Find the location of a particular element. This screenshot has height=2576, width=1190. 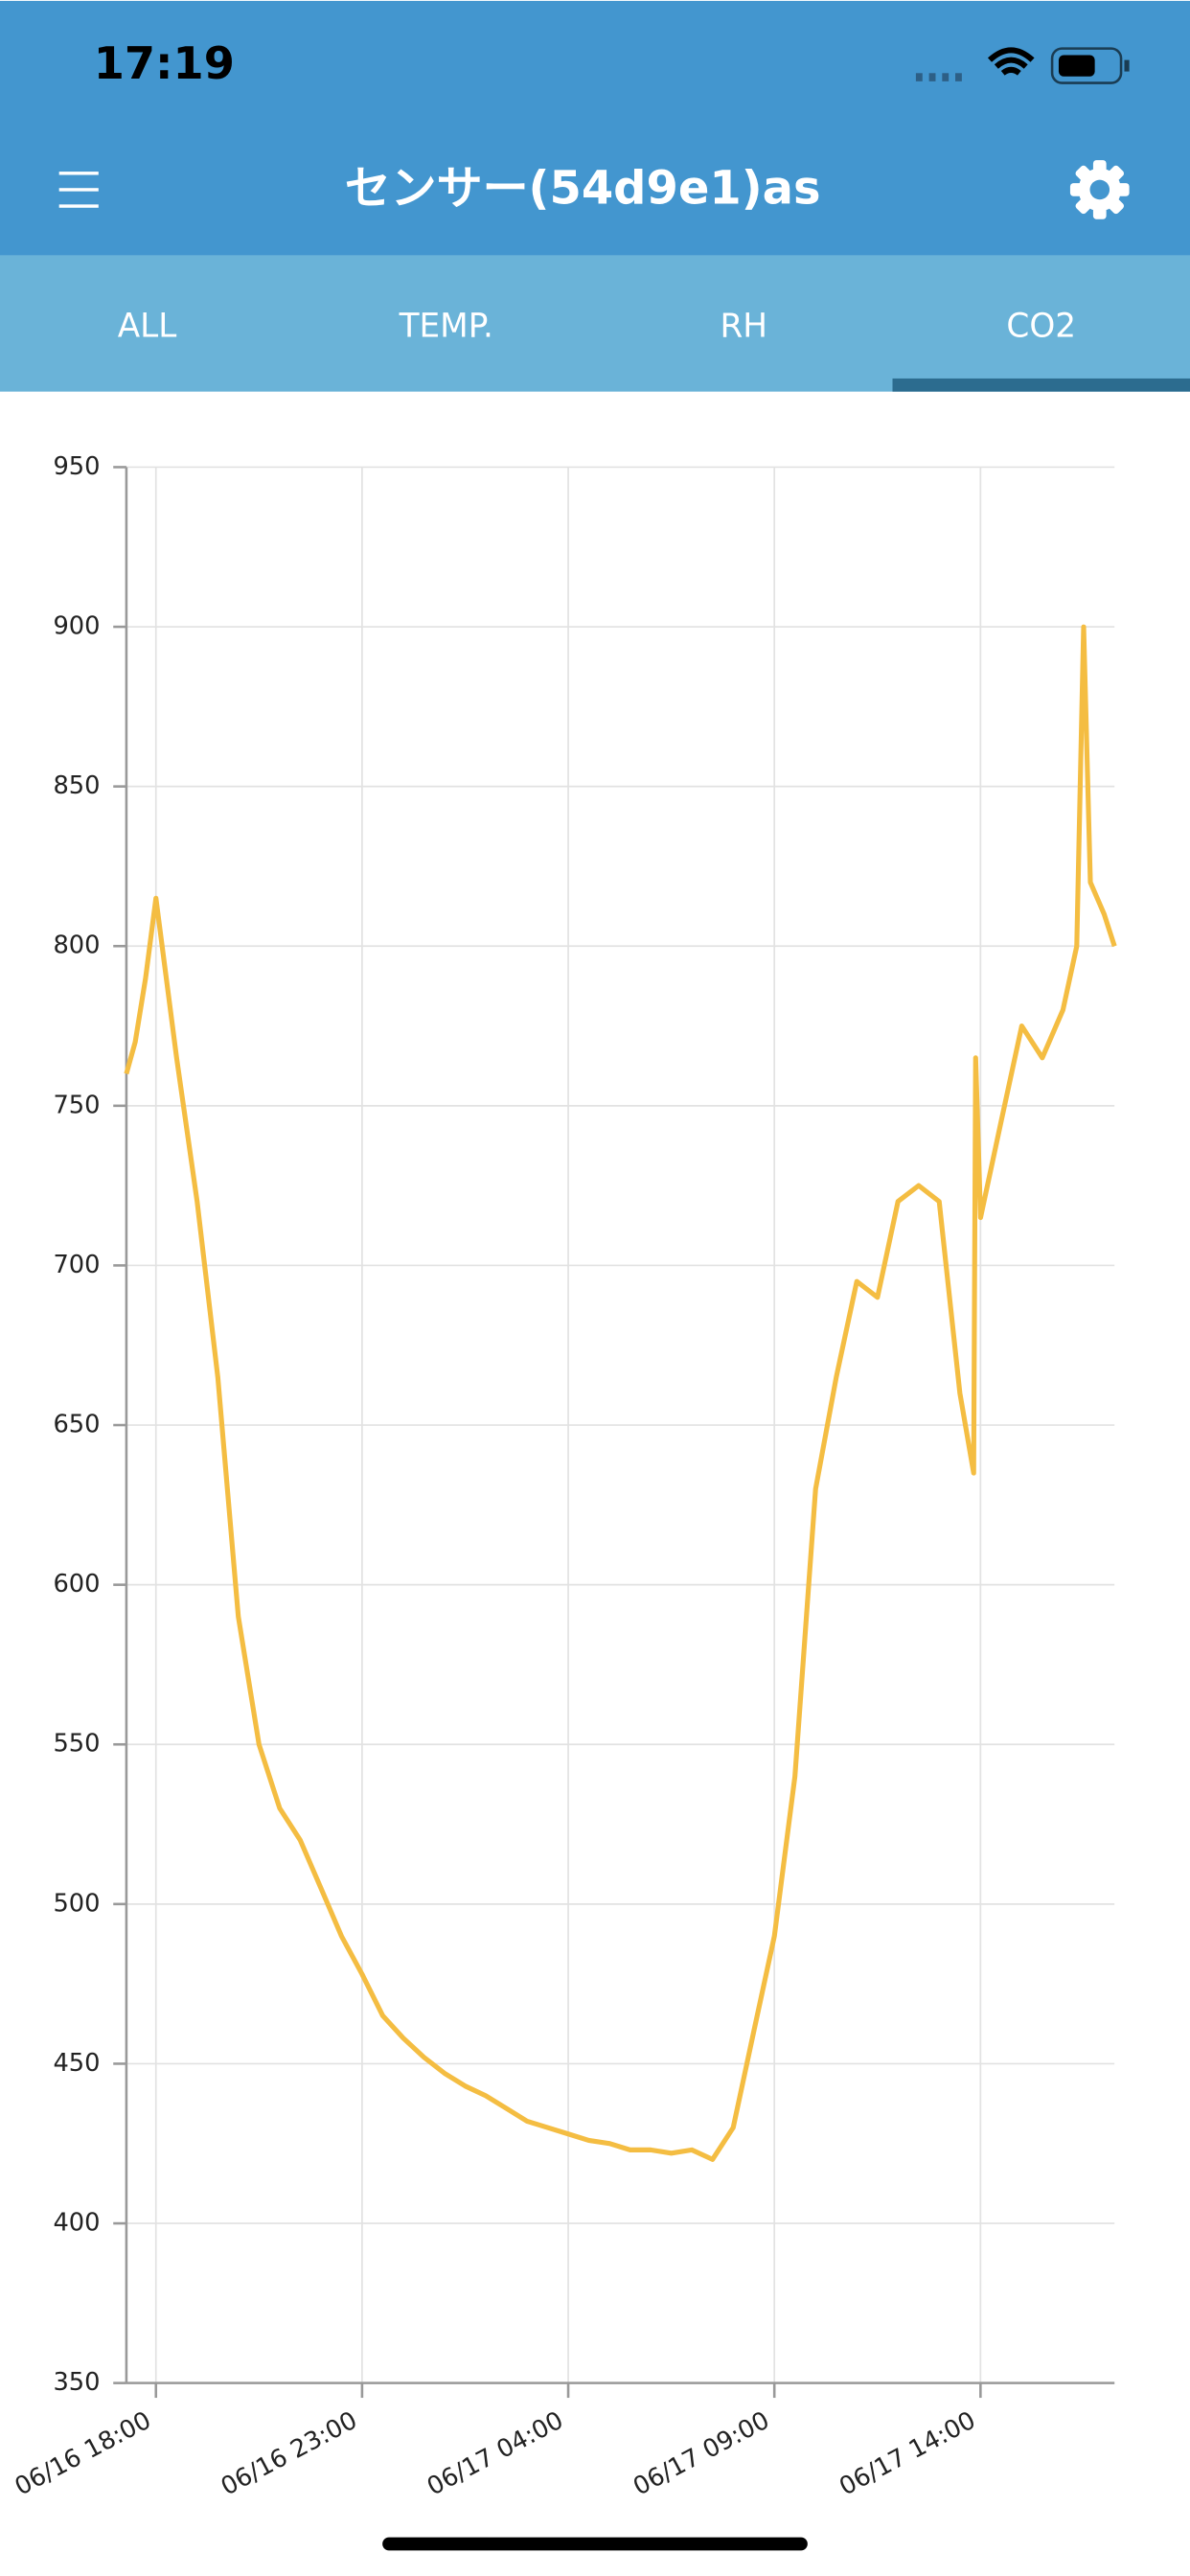

y-tick-label: 700 is located at coordinates (76, 1265).